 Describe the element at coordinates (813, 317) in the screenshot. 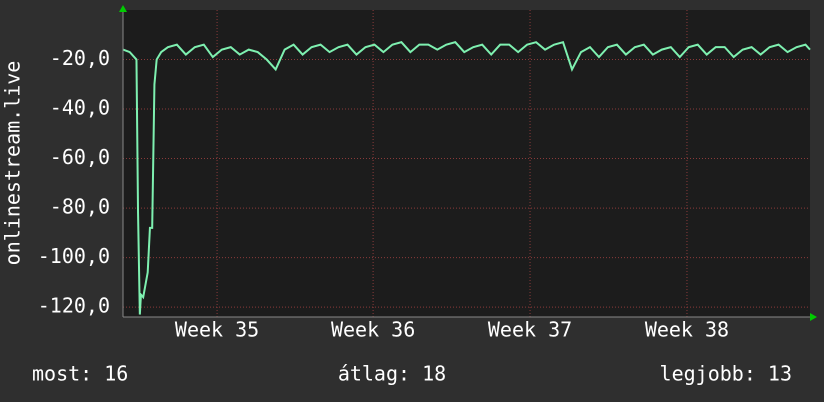

I see `x-arrow` at that location.